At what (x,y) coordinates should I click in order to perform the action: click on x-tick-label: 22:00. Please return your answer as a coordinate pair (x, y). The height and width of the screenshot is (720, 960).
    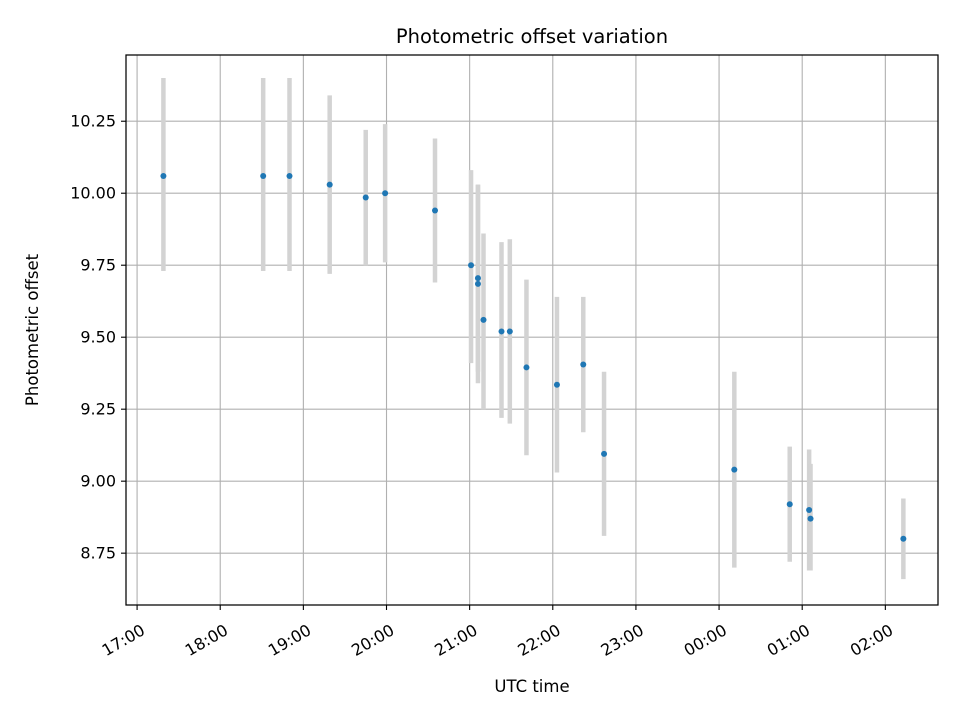
    Looking at the image, I should click on (538, 640).